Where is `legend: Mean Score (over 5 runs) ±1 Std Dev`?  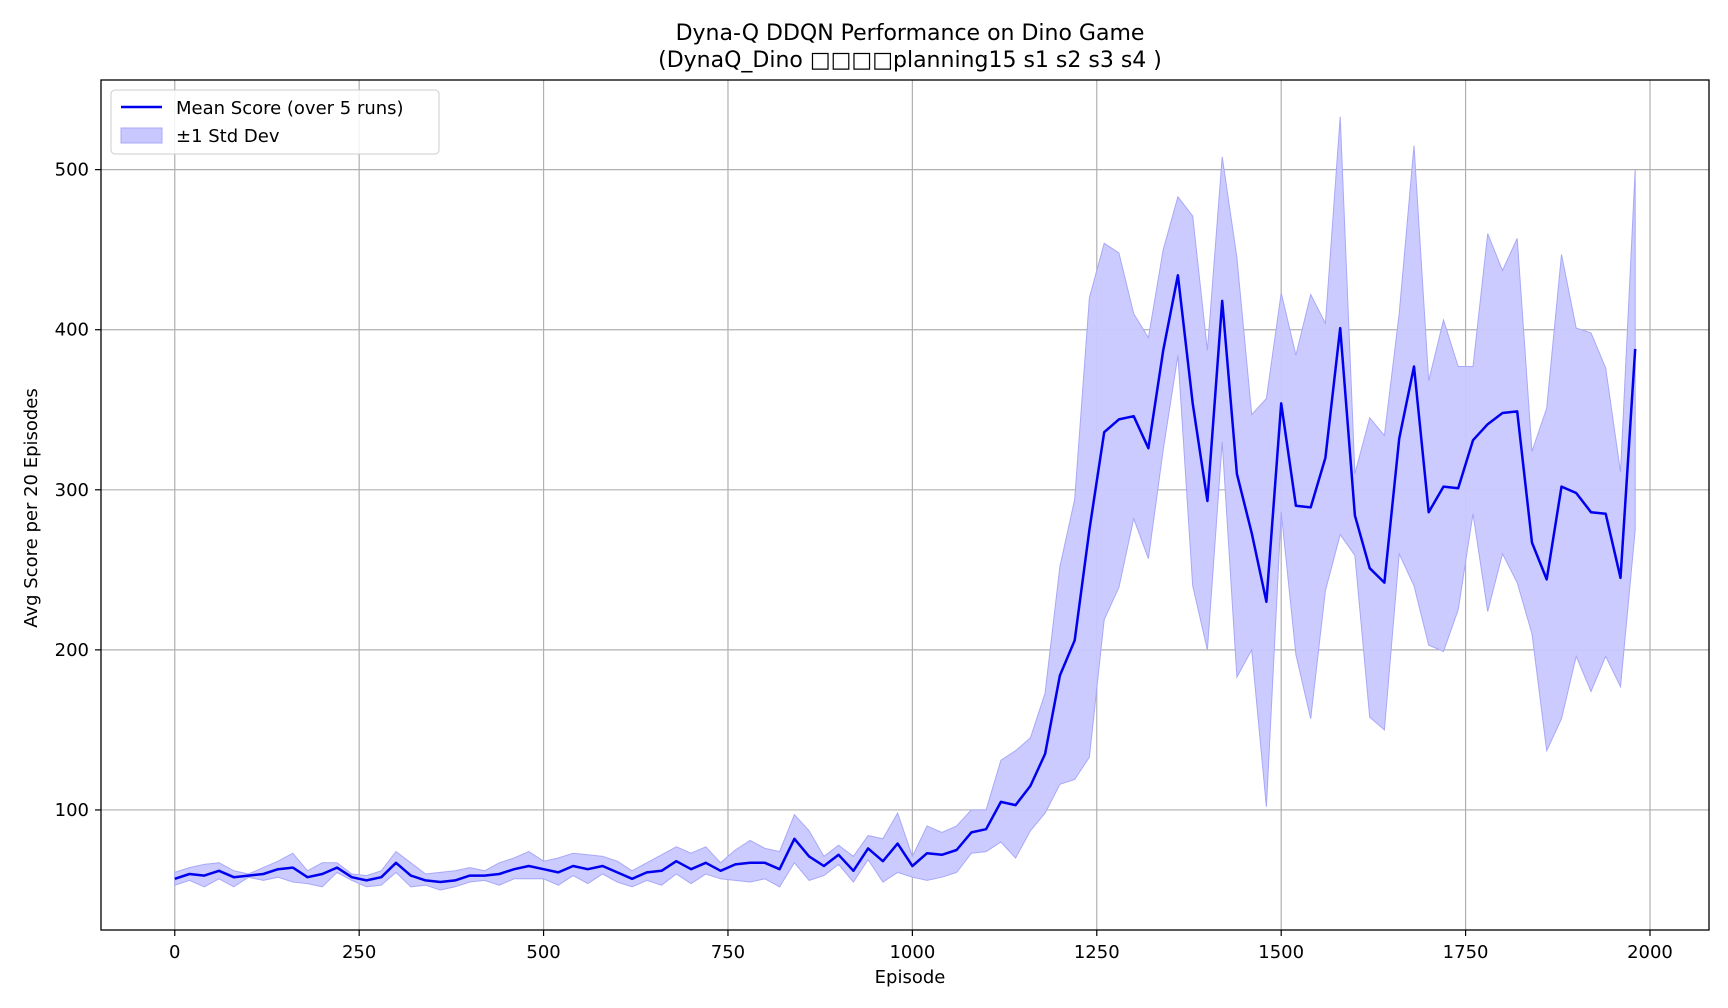
legend: Mean Score (over 5 runs) ±1 Std Dev is located at coordinates (275, 122).